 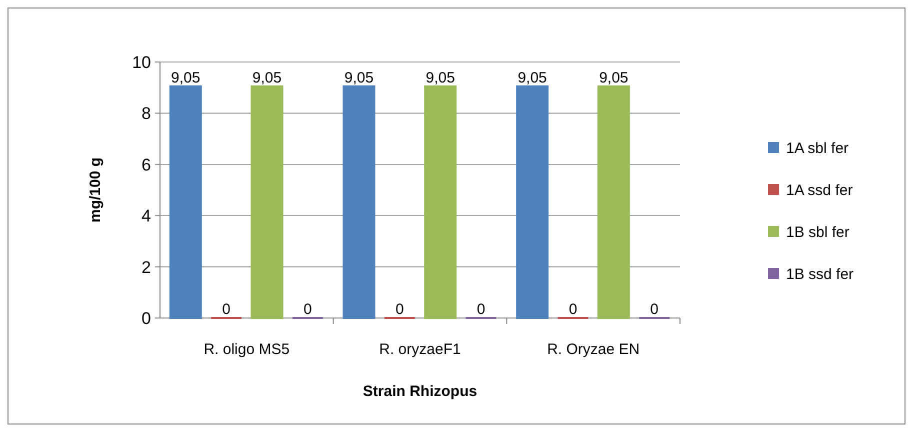 What do you see at coordinates (420, 349) in the screenshot?
I see `x-tick-label: R. oryzaeF1` at bounding box center [420, 349].